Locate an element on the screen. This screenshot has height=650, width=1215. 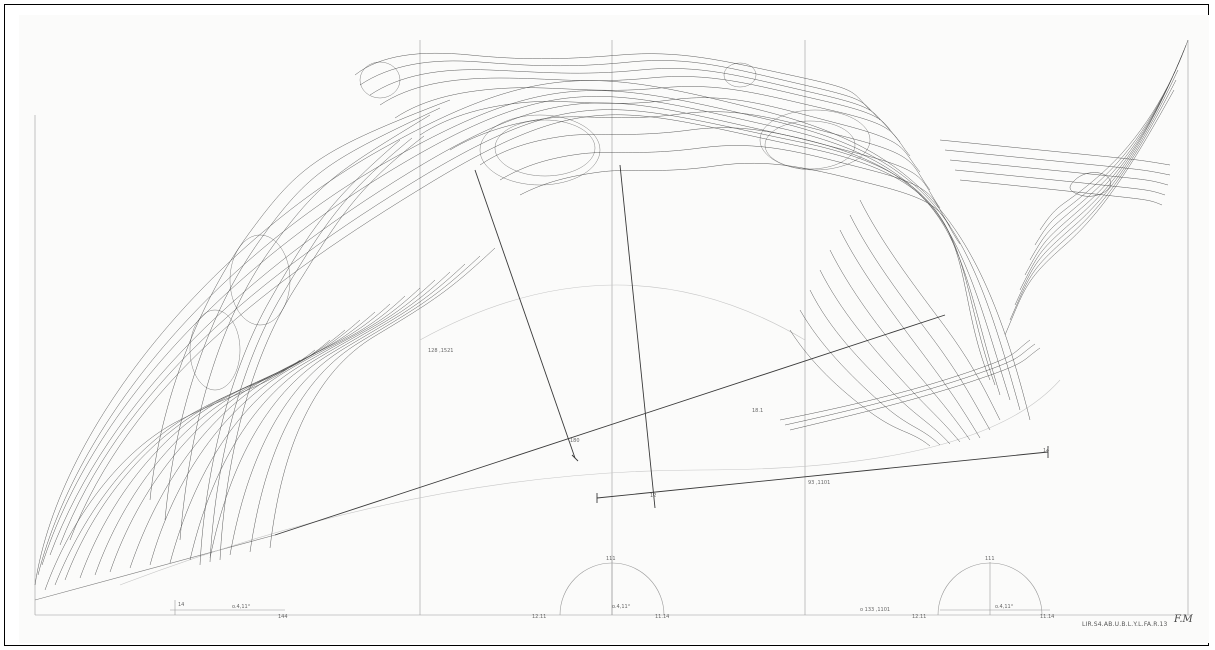
svg-text: 93 ,1101 is located at coordinates (819, 483).